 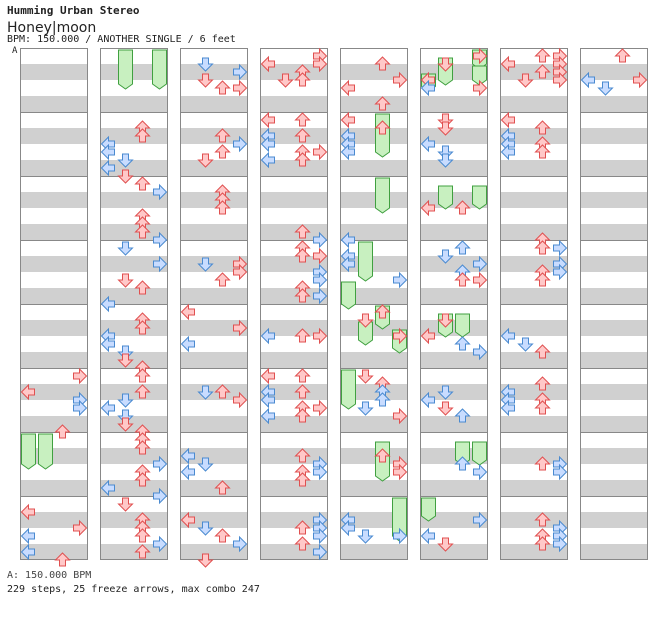 I want to click on chart-column-border, so click(x=54, y=304).